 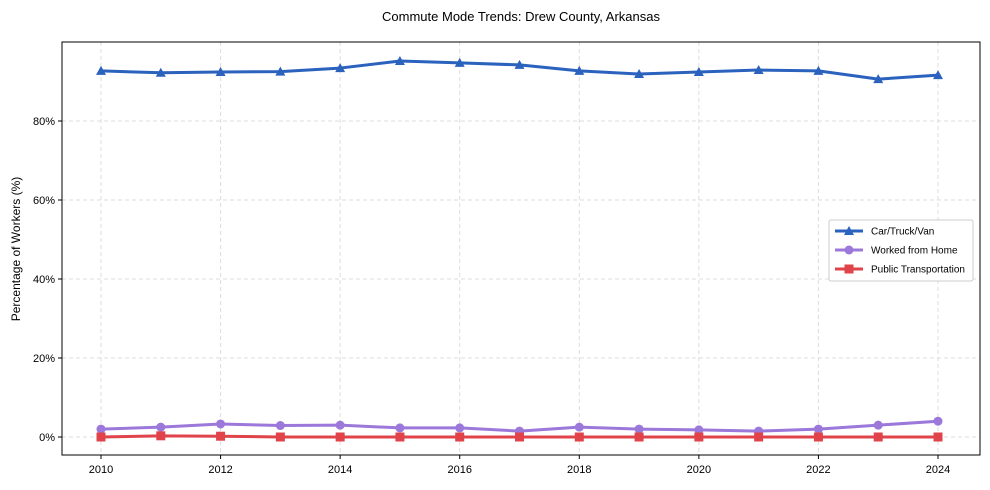 What do you see at coordinates (44, 280) in the screenshot?
I see `y-tick-label: 40%` at bounding box center [44, 280].